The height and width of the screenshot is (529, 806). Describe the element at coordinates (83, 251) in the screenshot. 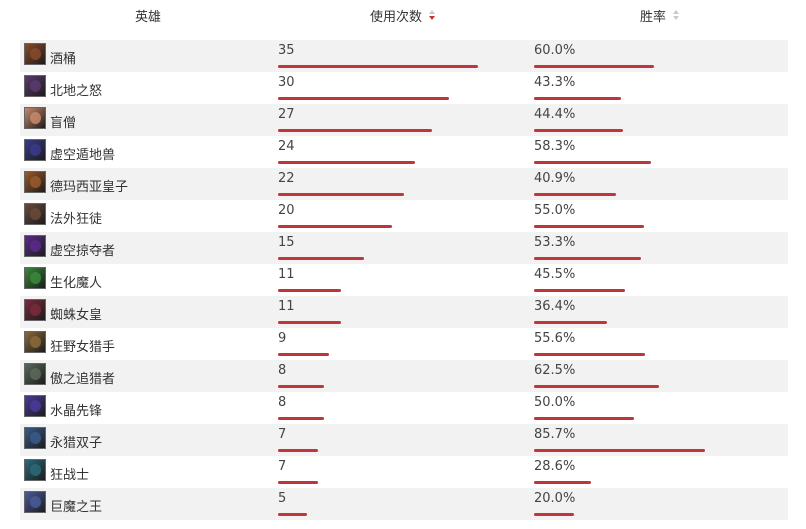

I see `hero-name: 虚空掠夺者` at that location.